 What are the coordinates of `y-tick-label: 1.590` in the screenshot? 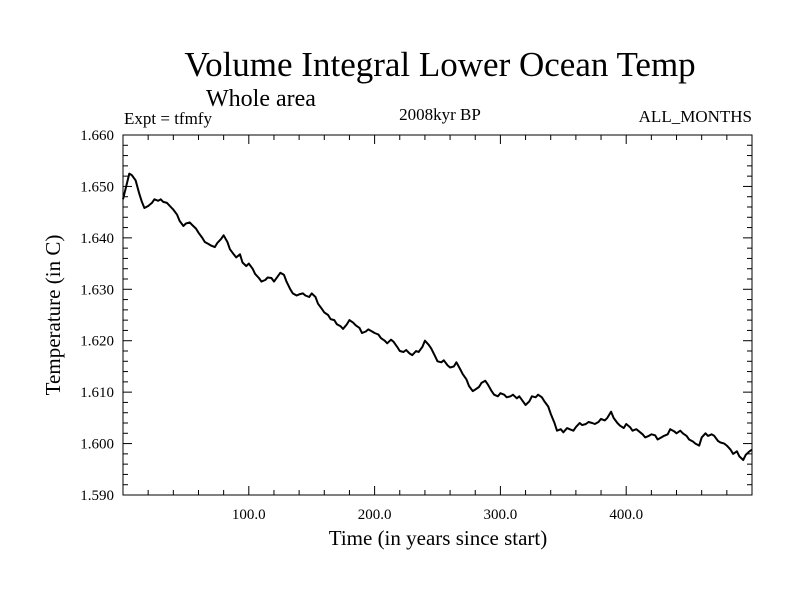 It's located at (97, 496).